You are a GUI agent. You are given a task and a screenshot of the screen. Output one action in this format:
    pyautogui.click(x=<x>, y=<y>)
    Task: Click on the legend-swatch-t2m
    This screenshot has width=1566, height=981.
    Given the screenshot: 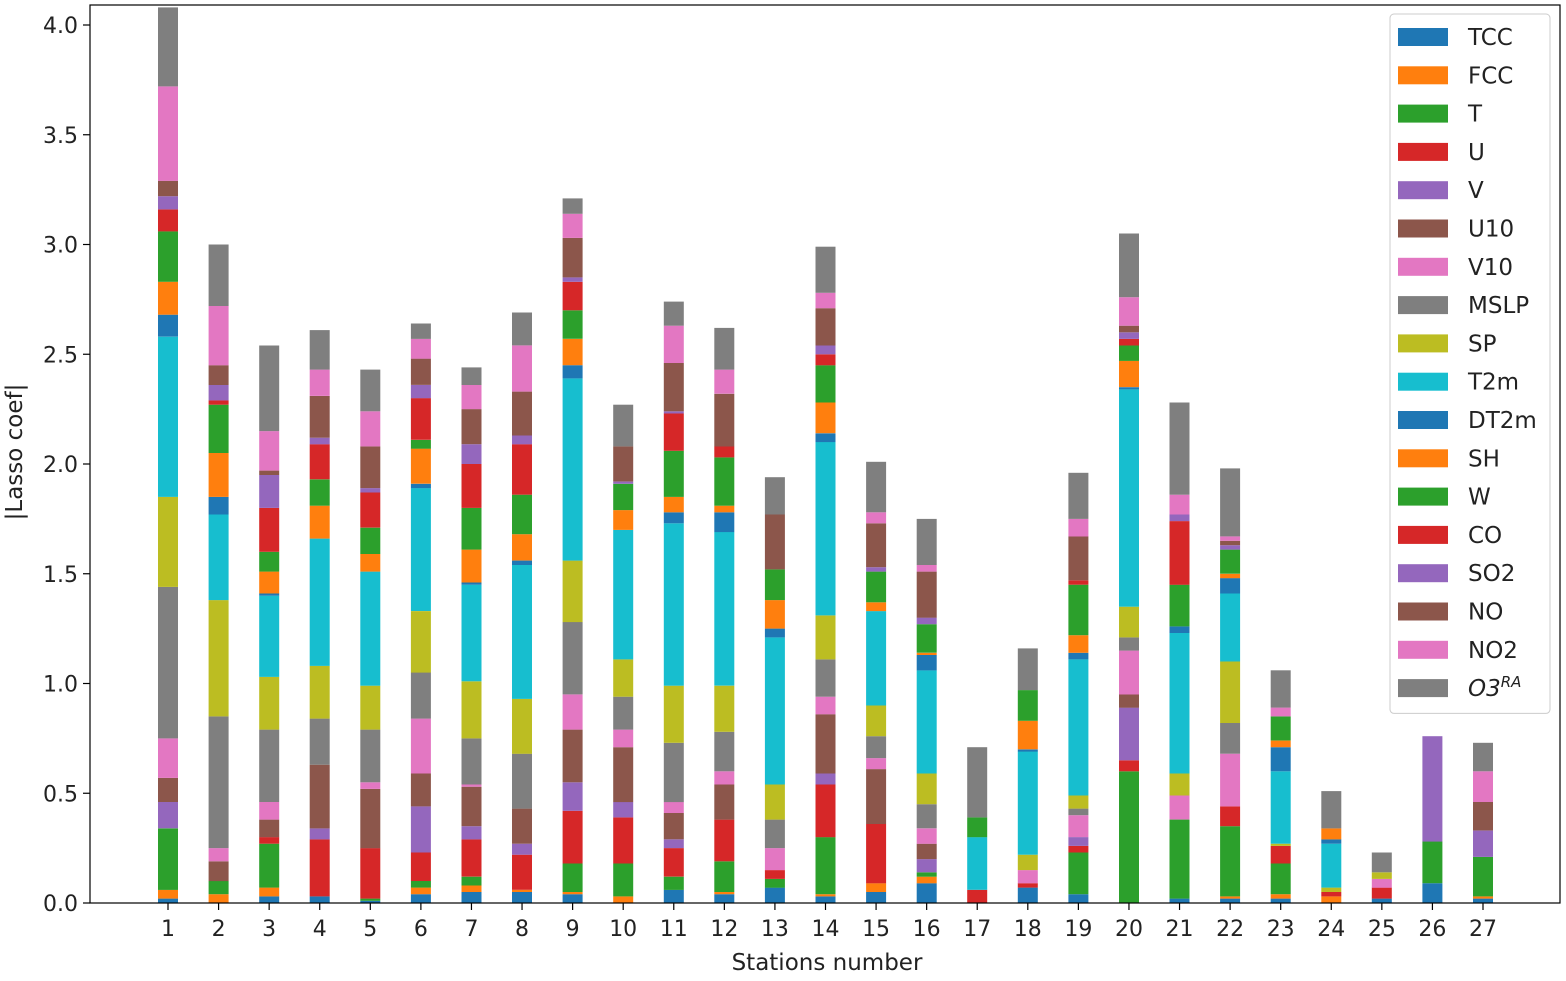 What is the action you would take?
    pyautogui.click(x=1423, y=381)
    